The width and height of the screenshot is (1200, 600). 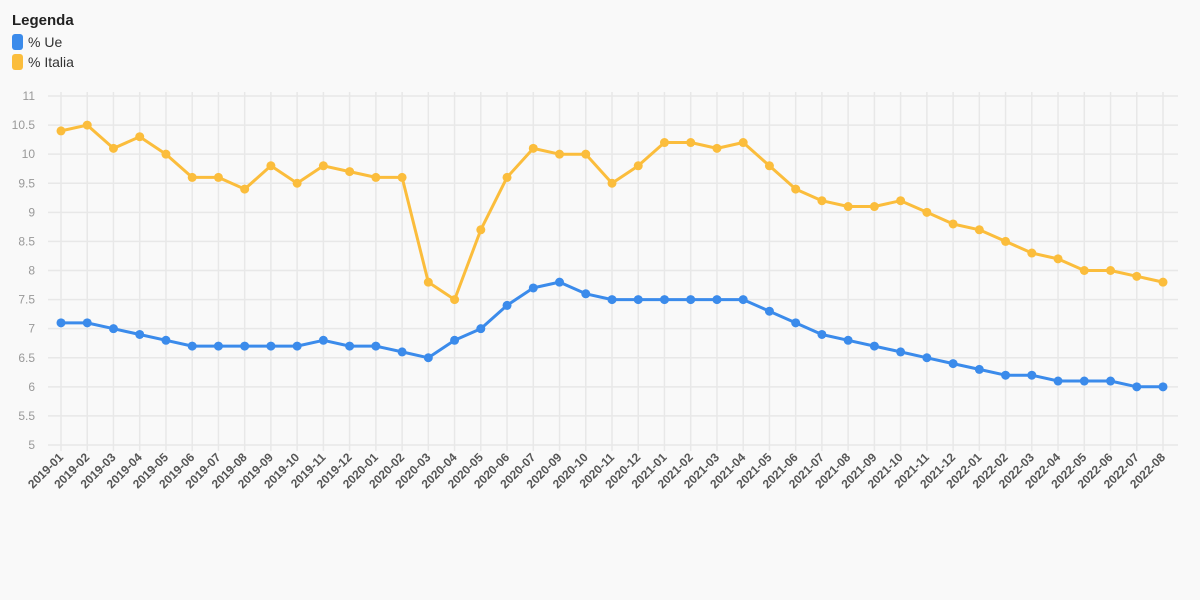 What do you see at coordinates (17, 42) in the screenshot?
I see `legend-swatch-ue` at bounding box center [17, 42].